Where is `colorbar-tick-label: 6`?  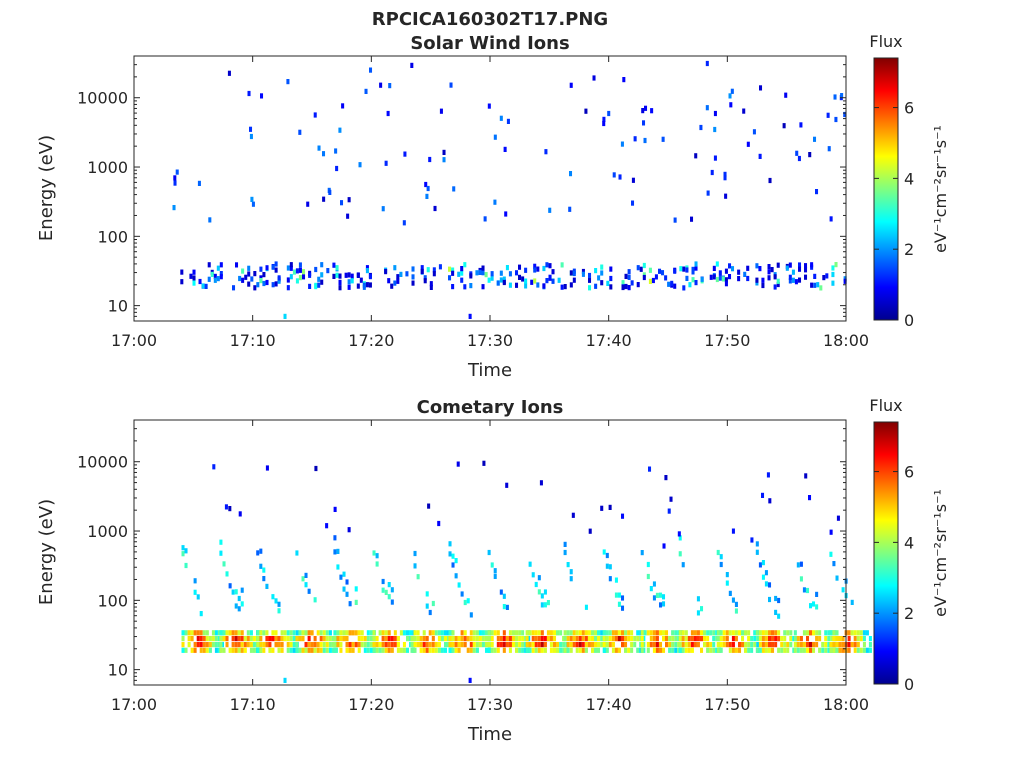
colorbar-tick-label: 6 is located at coordinates (909, 108).